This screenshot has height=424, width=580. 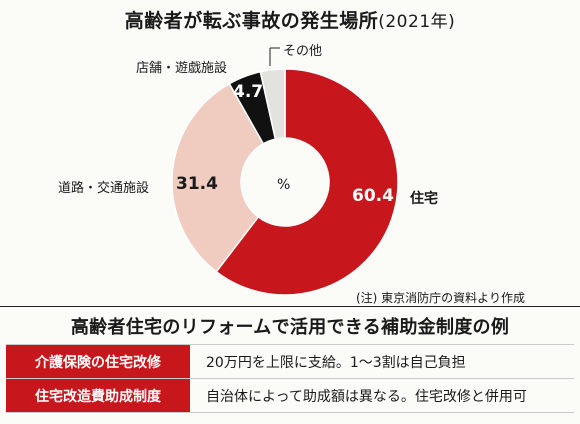 I want to click on row-name-kaizou: 住宅改造費助成制度, so click(x=99, y=395).